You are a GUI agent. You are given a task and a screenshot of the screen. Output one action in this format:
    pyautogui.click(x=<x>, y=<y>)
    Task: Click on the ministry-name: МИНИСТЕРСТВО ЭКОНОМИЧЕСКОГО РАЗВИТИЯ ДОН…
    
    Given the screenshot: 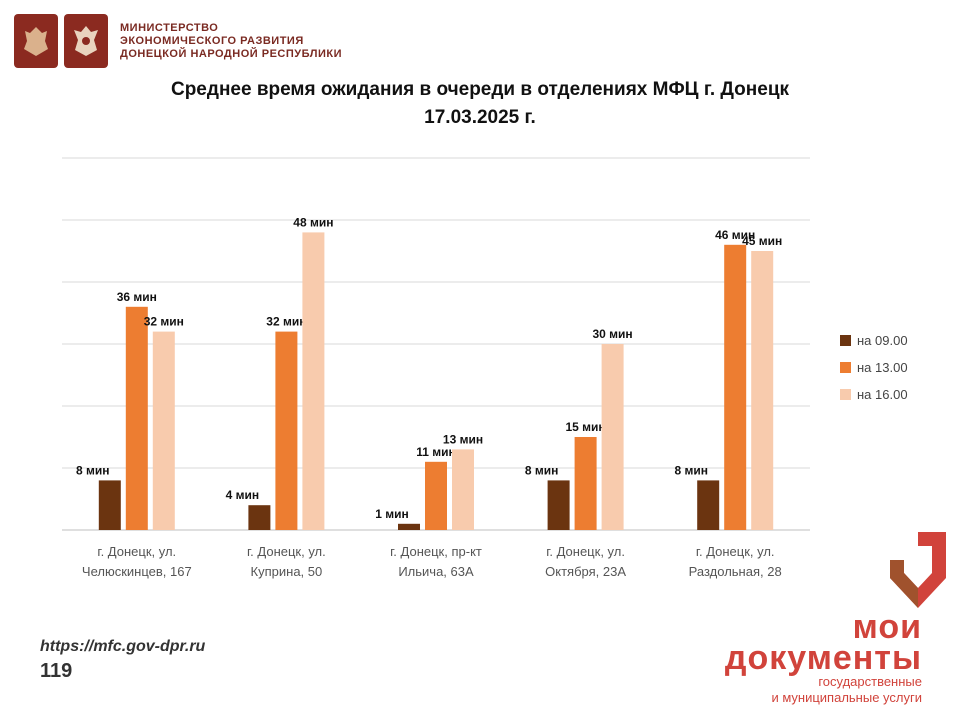 What is the action you would take?
    pyautogui.click(x=231, y=41)
    